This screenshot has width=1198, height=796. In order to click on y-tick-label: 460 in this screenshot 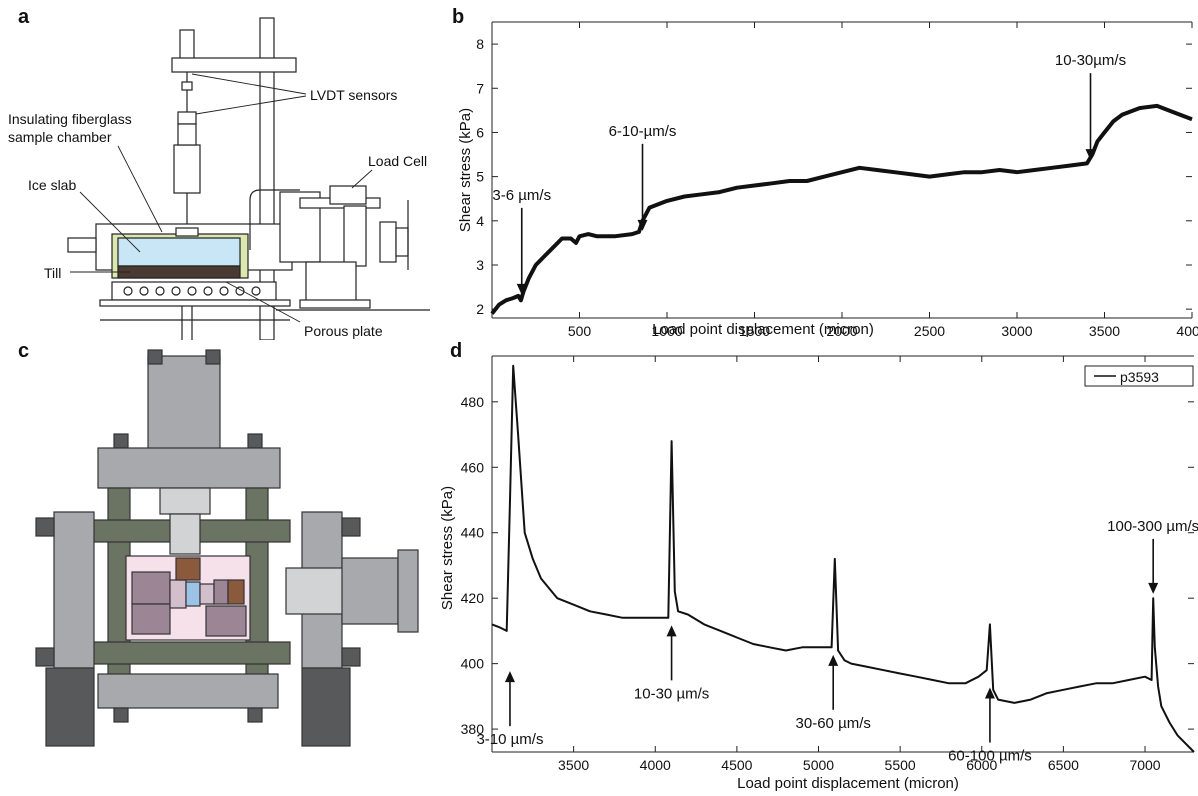, I will do `click(473, 467)`.